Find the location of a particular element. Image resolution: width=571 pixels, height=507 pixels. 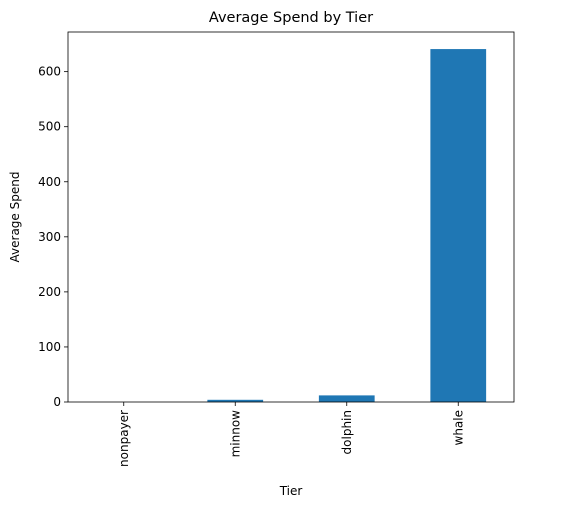

x-tick-label-nonpayer: nonpayer is located at coordinates (124, 438).